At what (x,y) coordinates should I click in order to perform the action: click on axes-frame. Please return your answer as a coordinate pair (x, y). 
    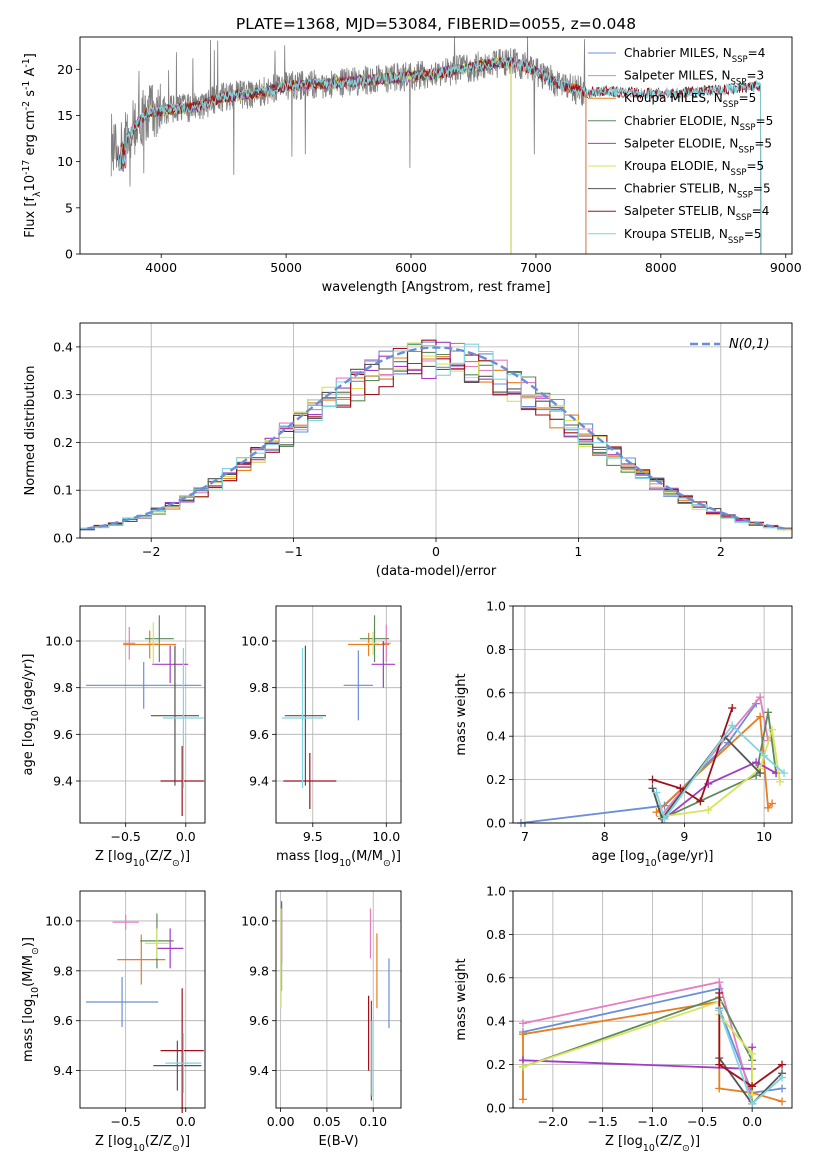
    Looking at the image, I should click on (652, 714).